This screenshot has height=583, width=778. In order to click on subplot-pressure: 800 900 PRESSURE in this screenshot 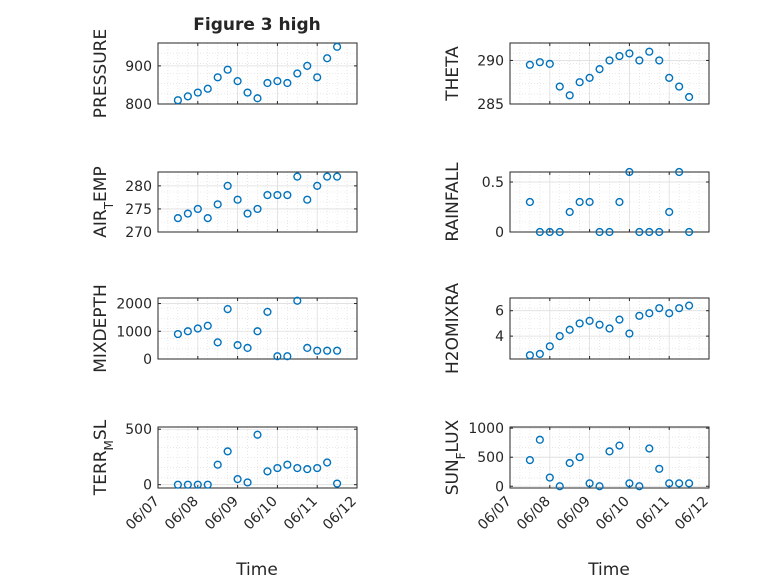, I will do `click(224, 73)`.